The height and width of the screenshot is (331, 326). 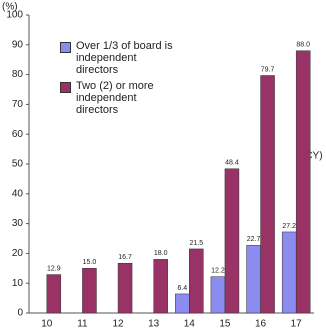 What do you see at coordinates (20, 313) in the screenshot?
I see `y-tick-label: 0` at bounding box center [20, 313].